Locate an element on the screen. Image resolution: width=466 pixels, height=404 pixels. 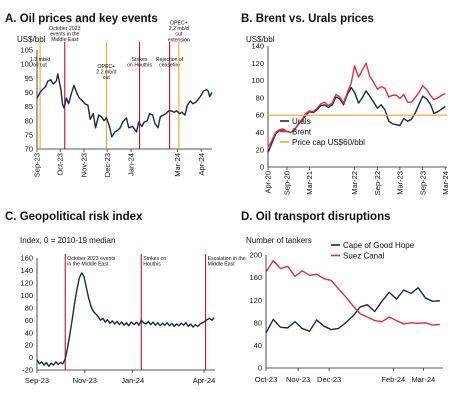
legend-label: Suez Canal is located at coordinates (364, 255).